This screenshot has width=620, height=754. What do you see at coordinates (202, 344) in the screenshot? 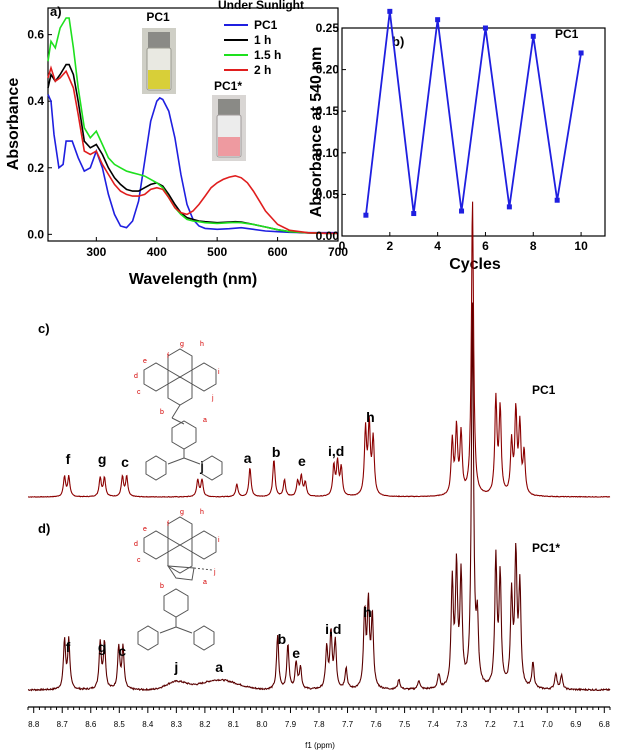
I see `structure-atom-label: h` at bounding box center [202, 344].